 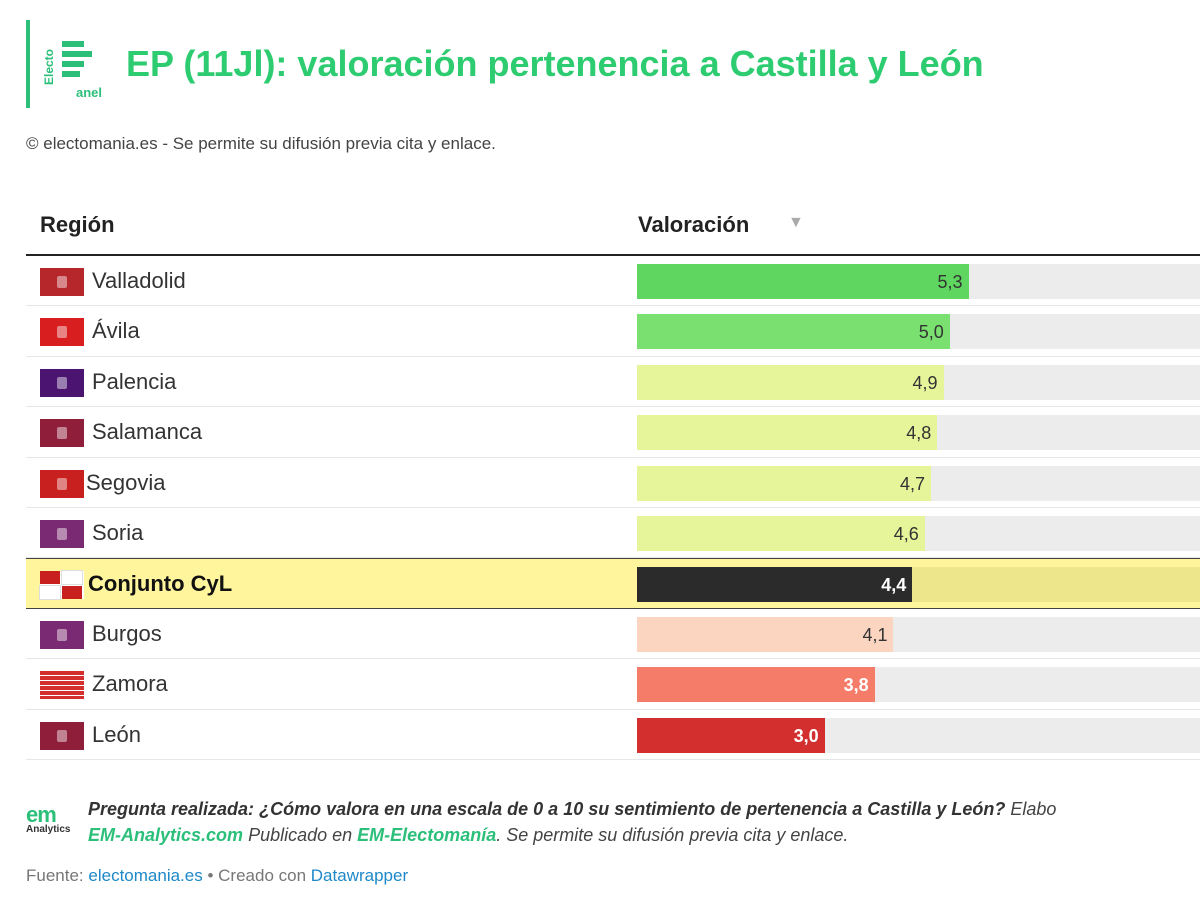 I want to click on datawrapper-link: Datawrapper, so click(x=359, y=875).